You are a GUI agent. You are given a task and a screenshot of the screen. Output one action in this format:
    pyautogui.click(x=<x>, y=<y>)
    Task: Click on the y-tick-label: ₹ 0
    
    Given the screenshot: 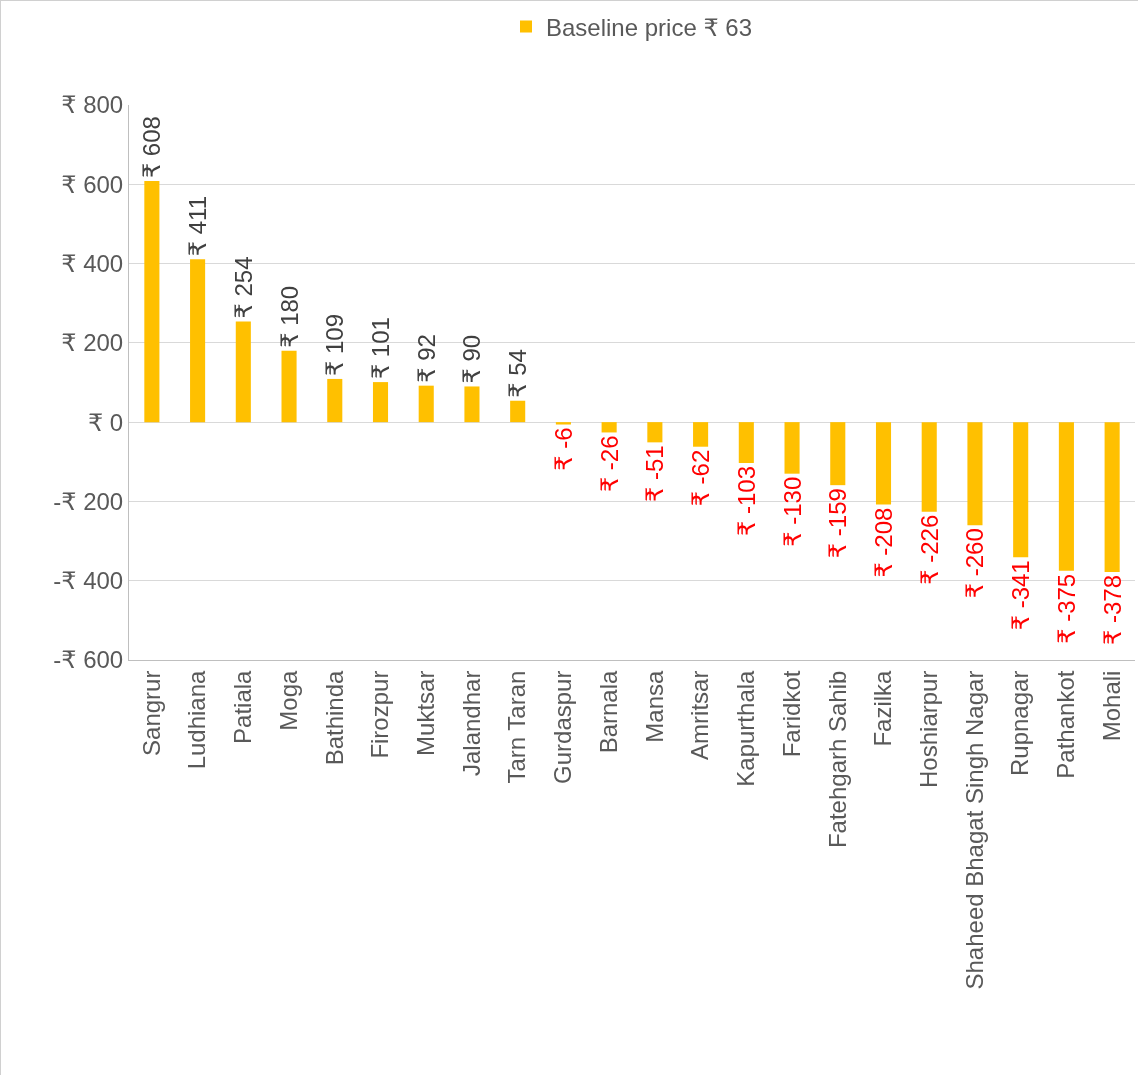 What is the action you would take?
    pyautogui.click(x=105, y=422)
    